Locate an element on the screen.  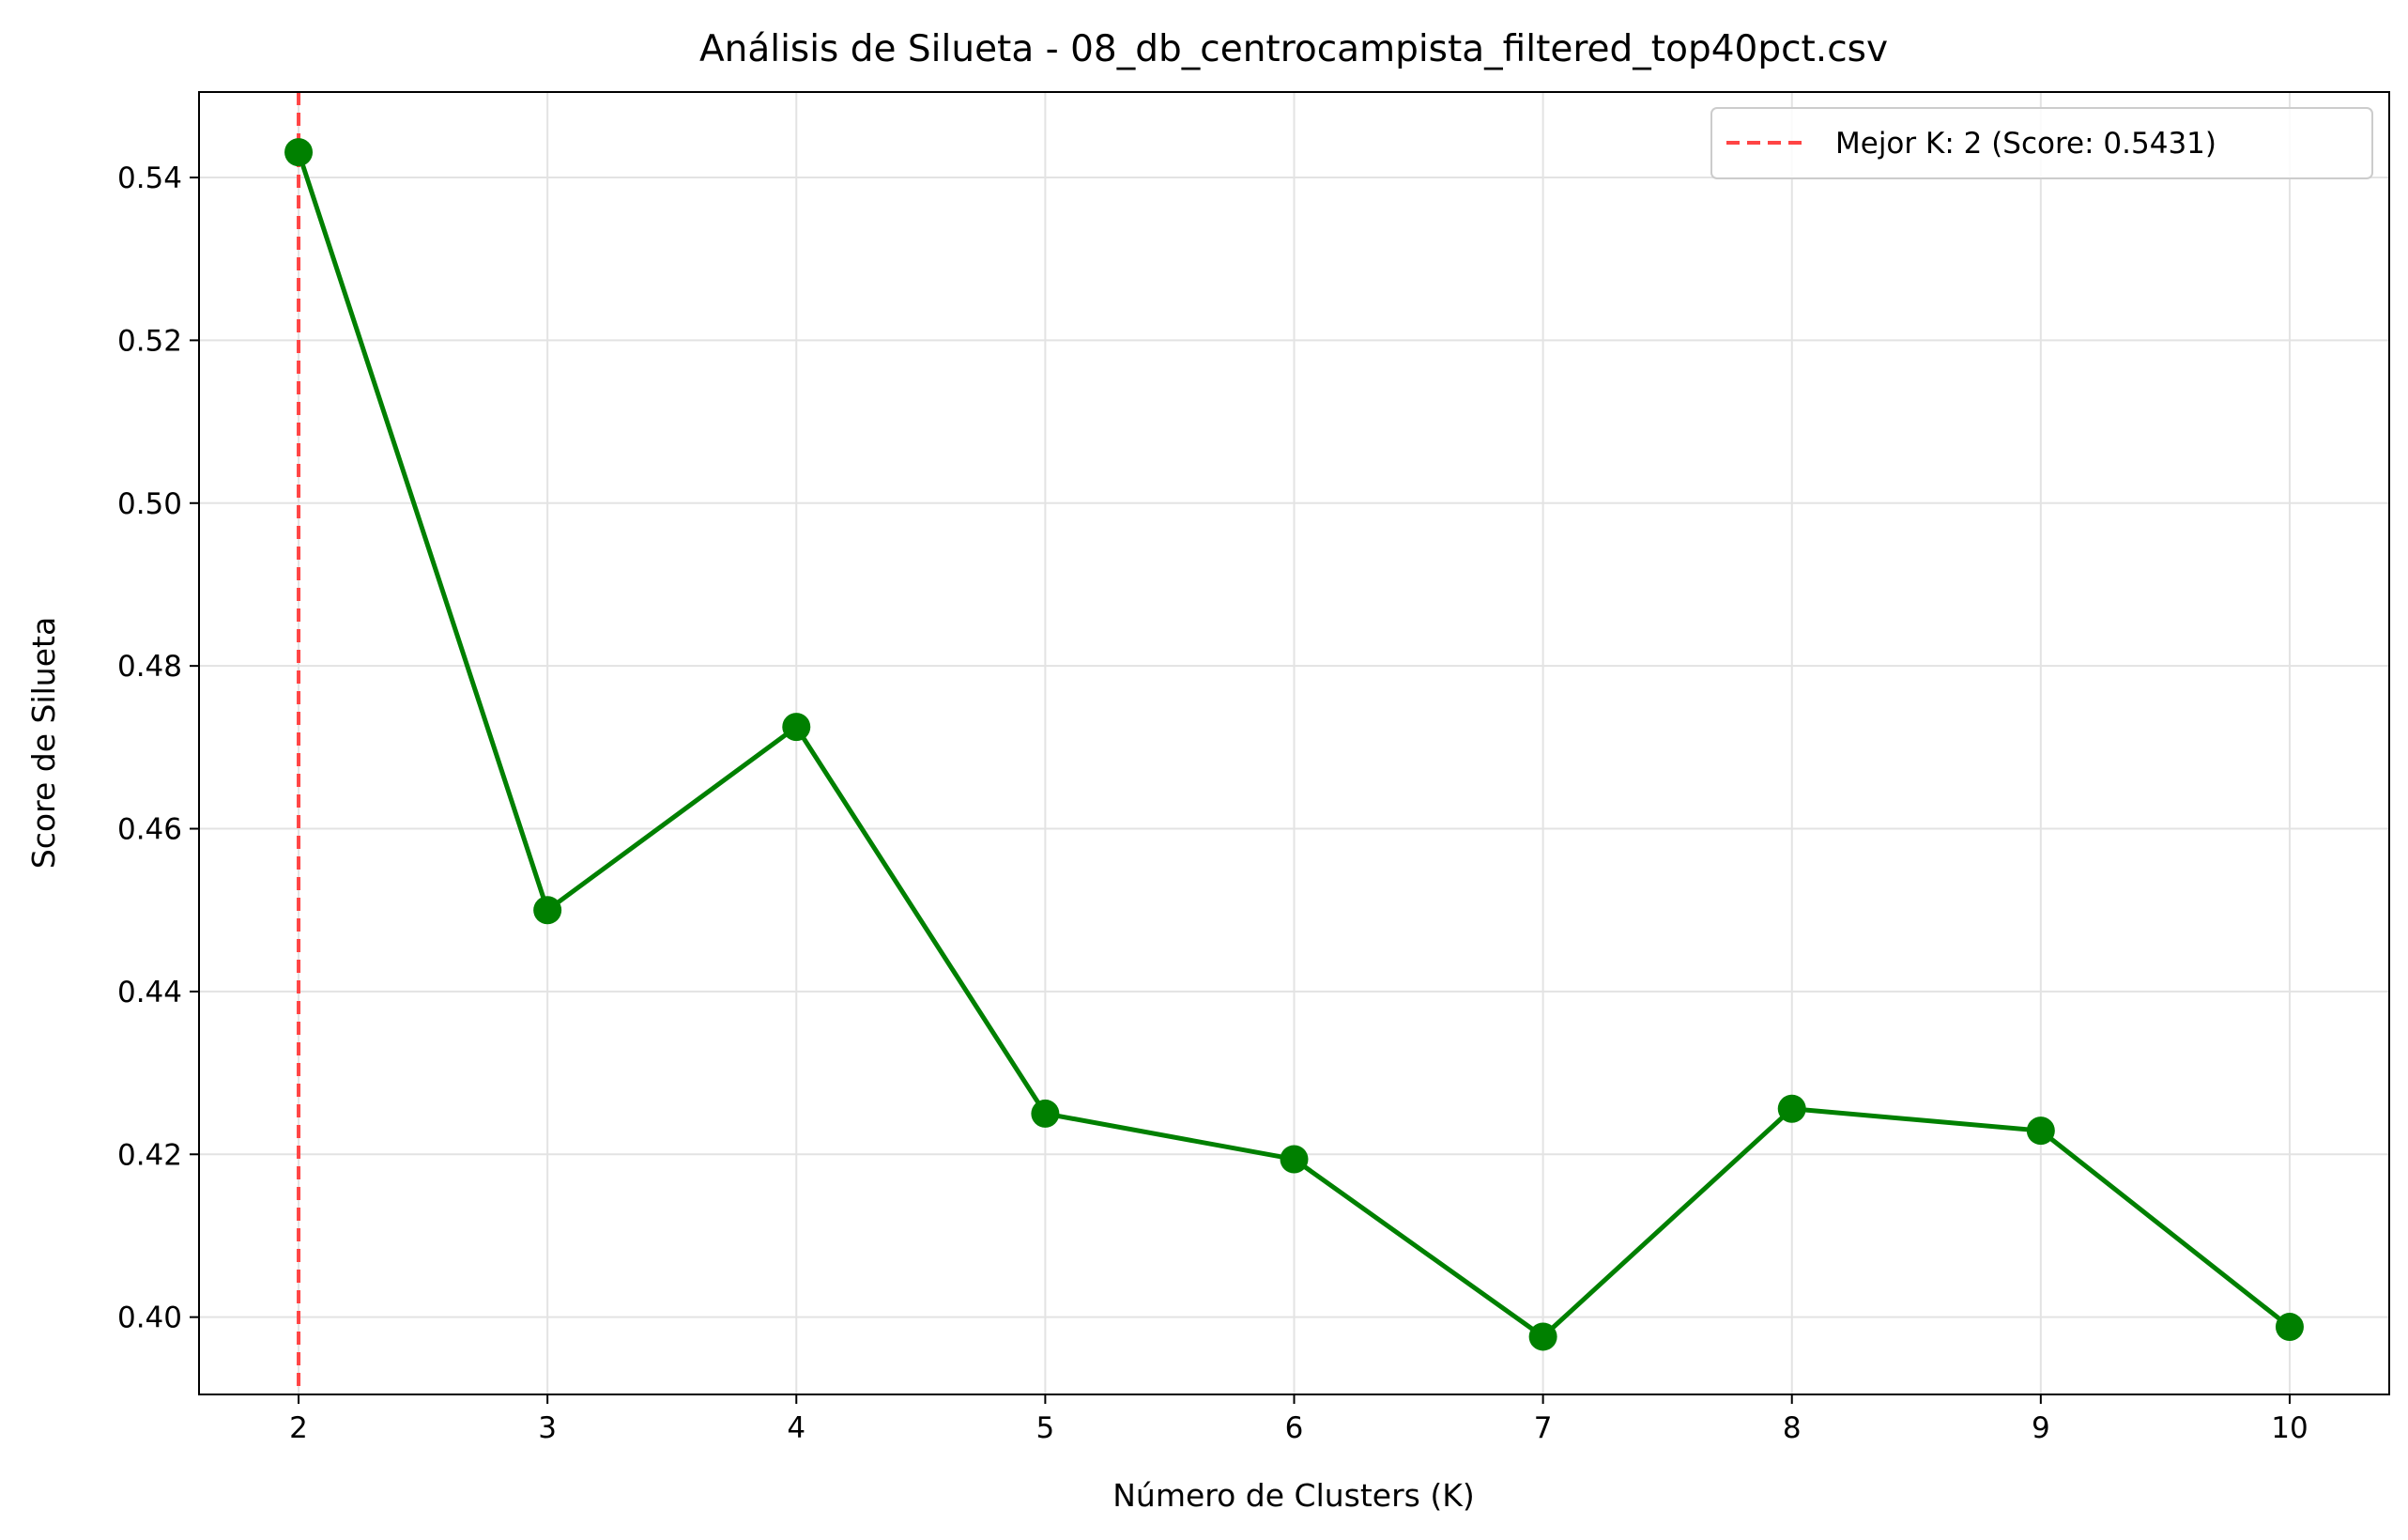
legend: Mejor K: 2 (Score: 0.5431) is located at coordinates (2042, 143).